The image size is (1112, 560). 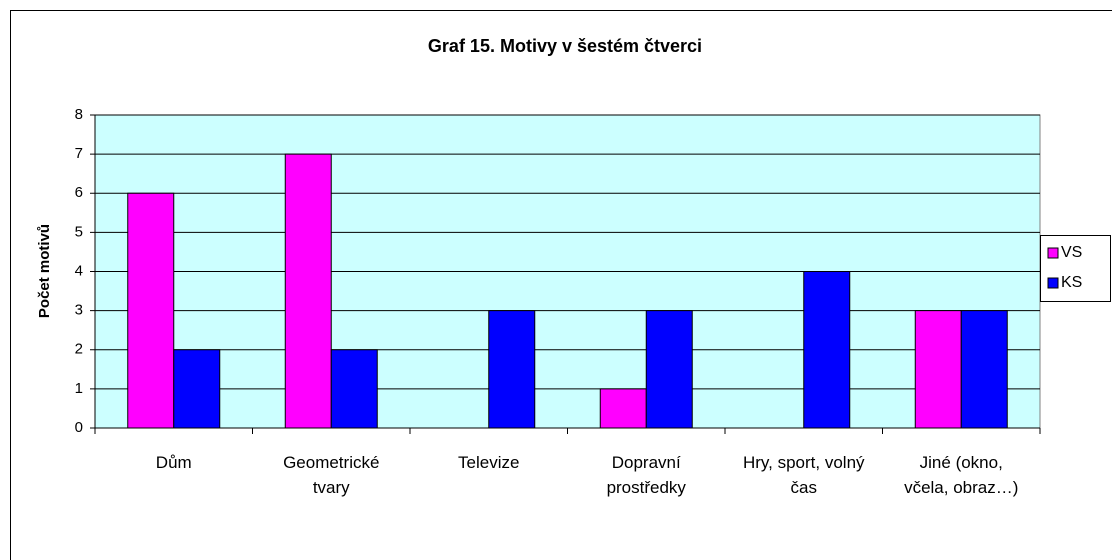 I want to click on y-tick-label: 4, so click(x=79, y=270).